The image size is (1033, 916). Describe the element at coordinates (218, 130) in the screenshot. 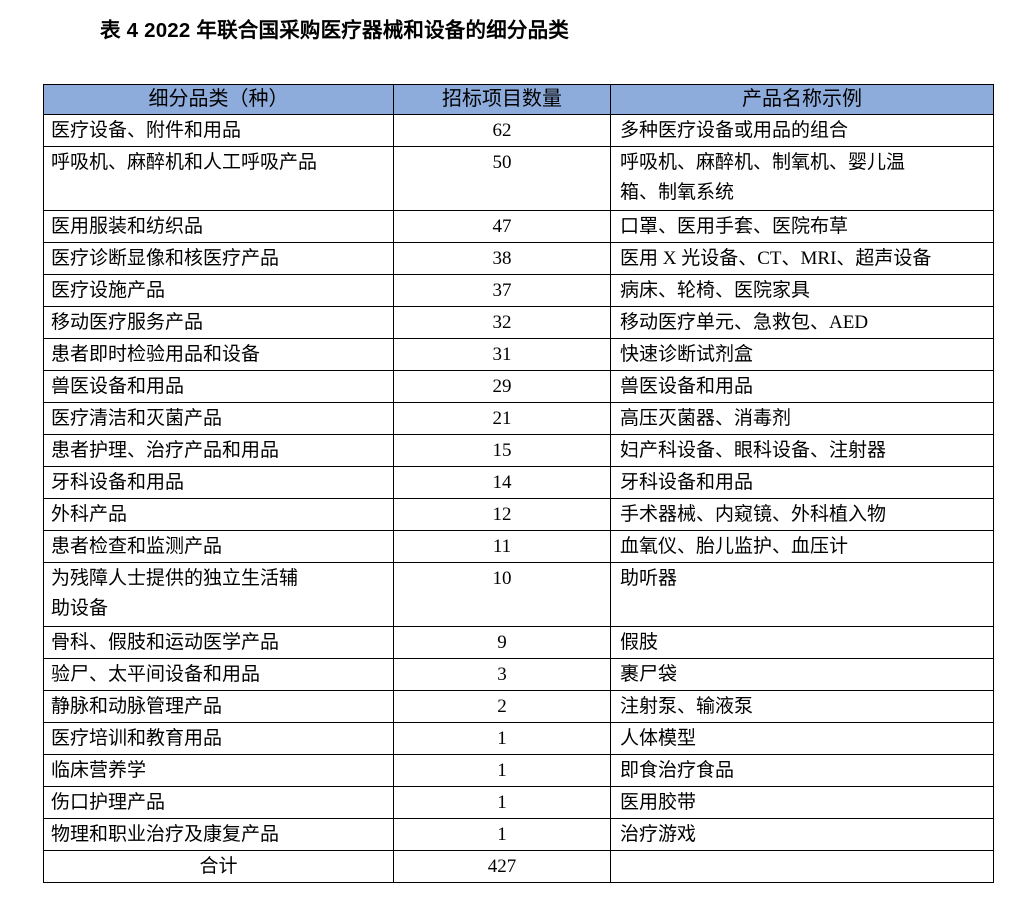

I see `cell-category: 医疗设备、附件和用品` at that location.